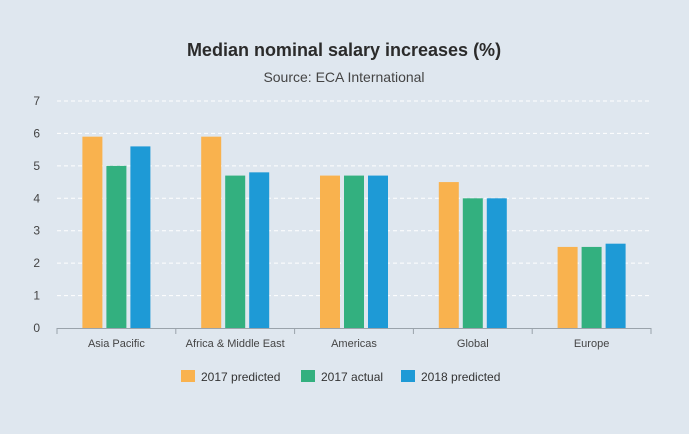 This screenshot has height=434, width=689. I want to click on y-tick-label: 6, so click(36, 133).